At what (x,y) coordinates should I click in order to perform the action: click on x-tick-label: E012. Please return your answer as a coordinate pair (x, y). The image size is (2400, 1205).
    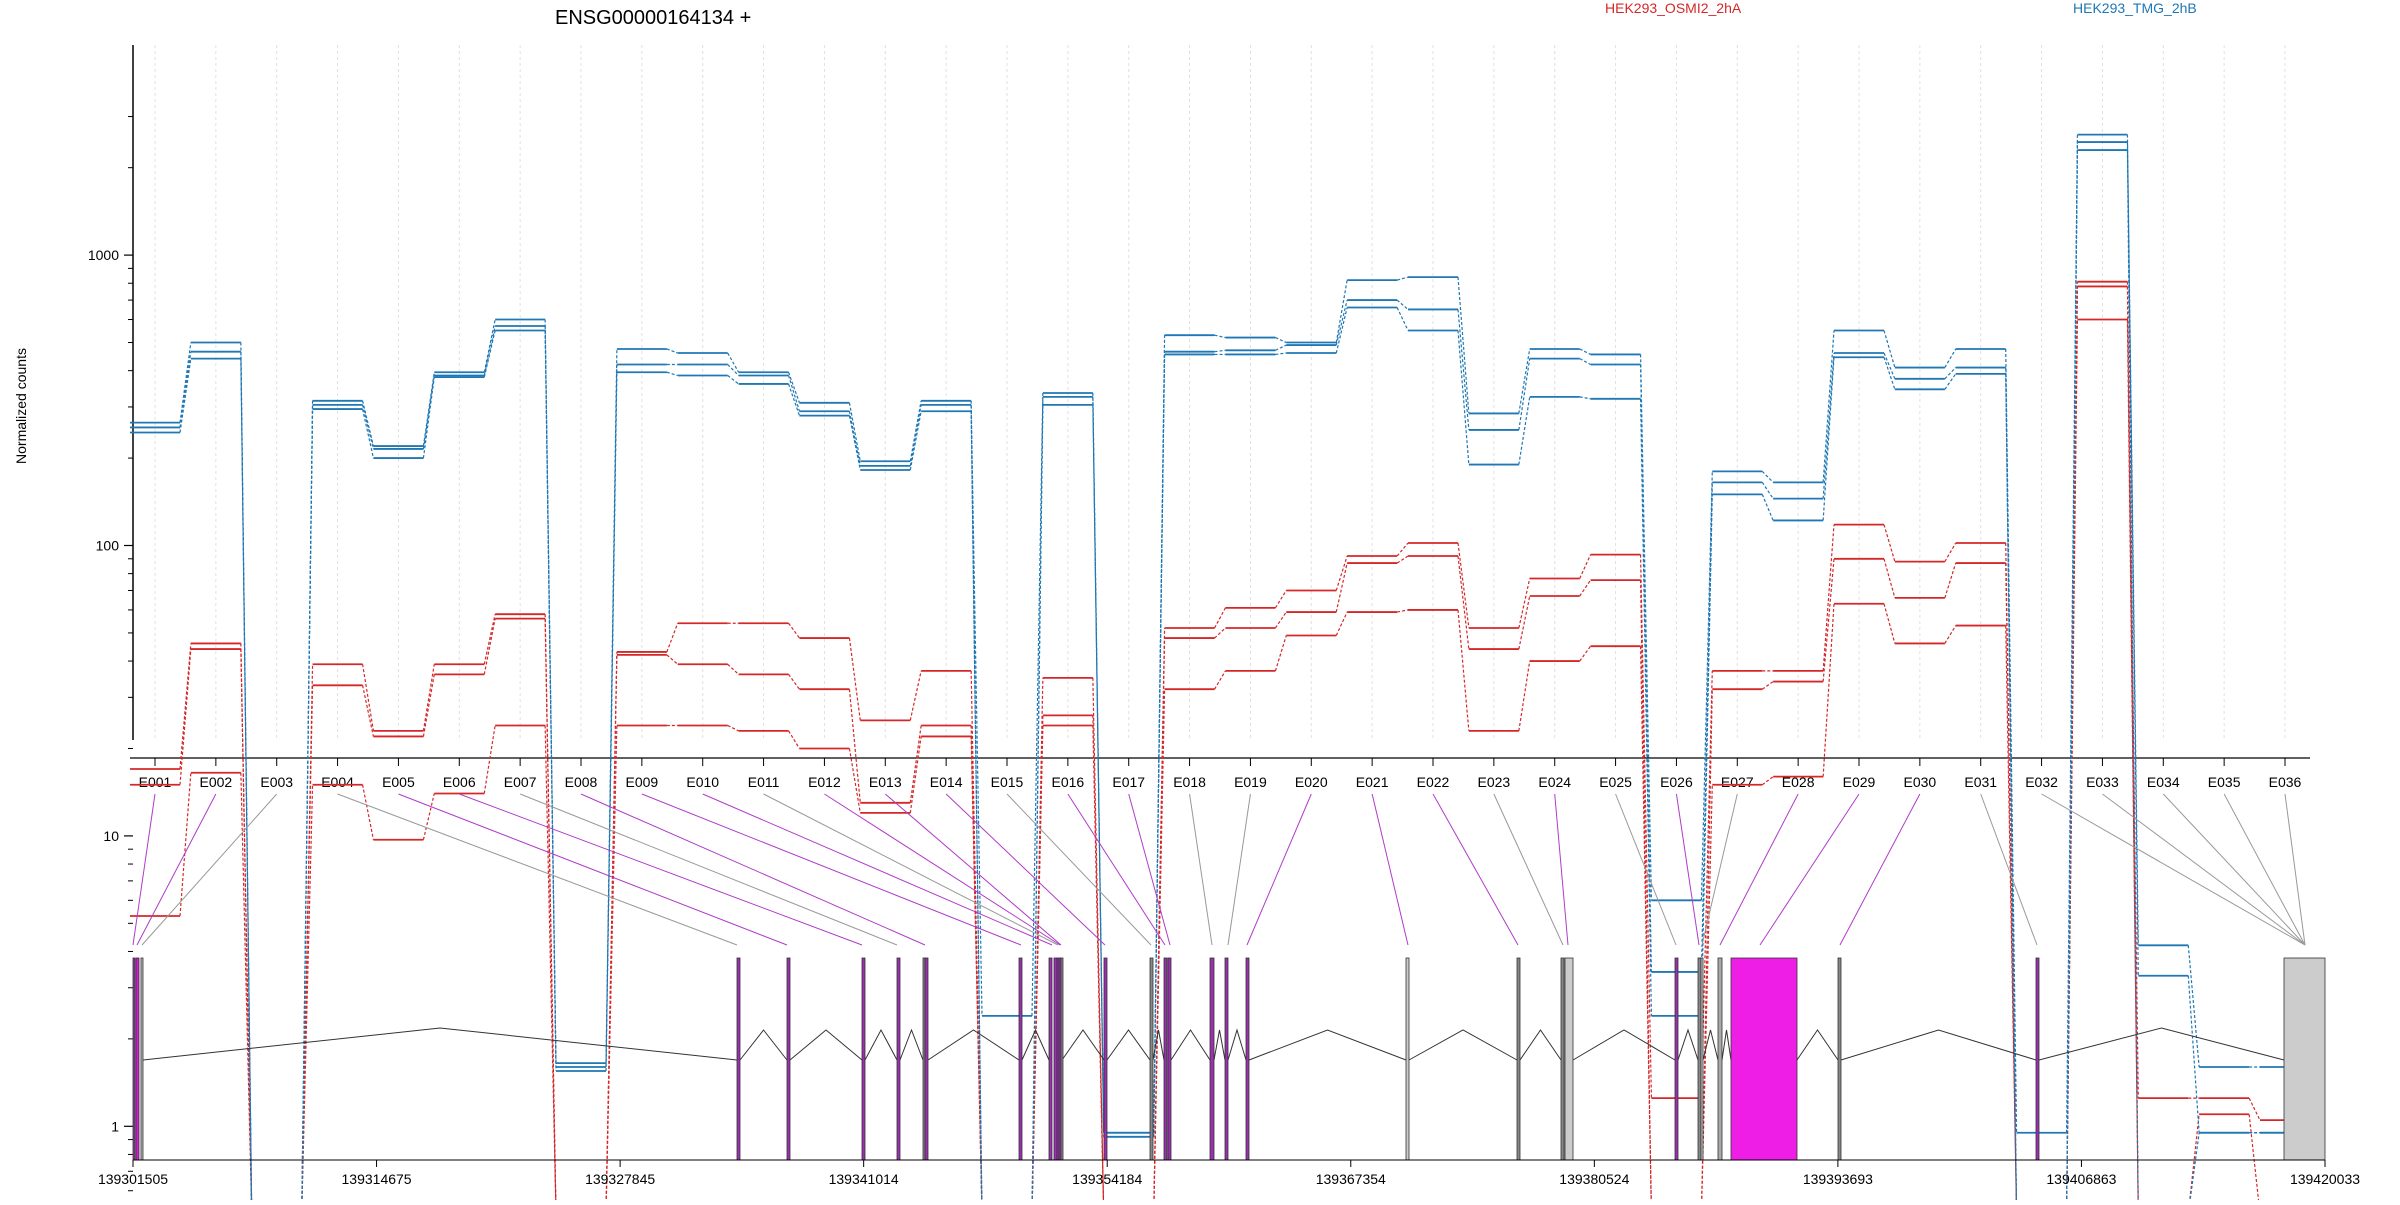
    Looking at the image, I should click on (824, 782).